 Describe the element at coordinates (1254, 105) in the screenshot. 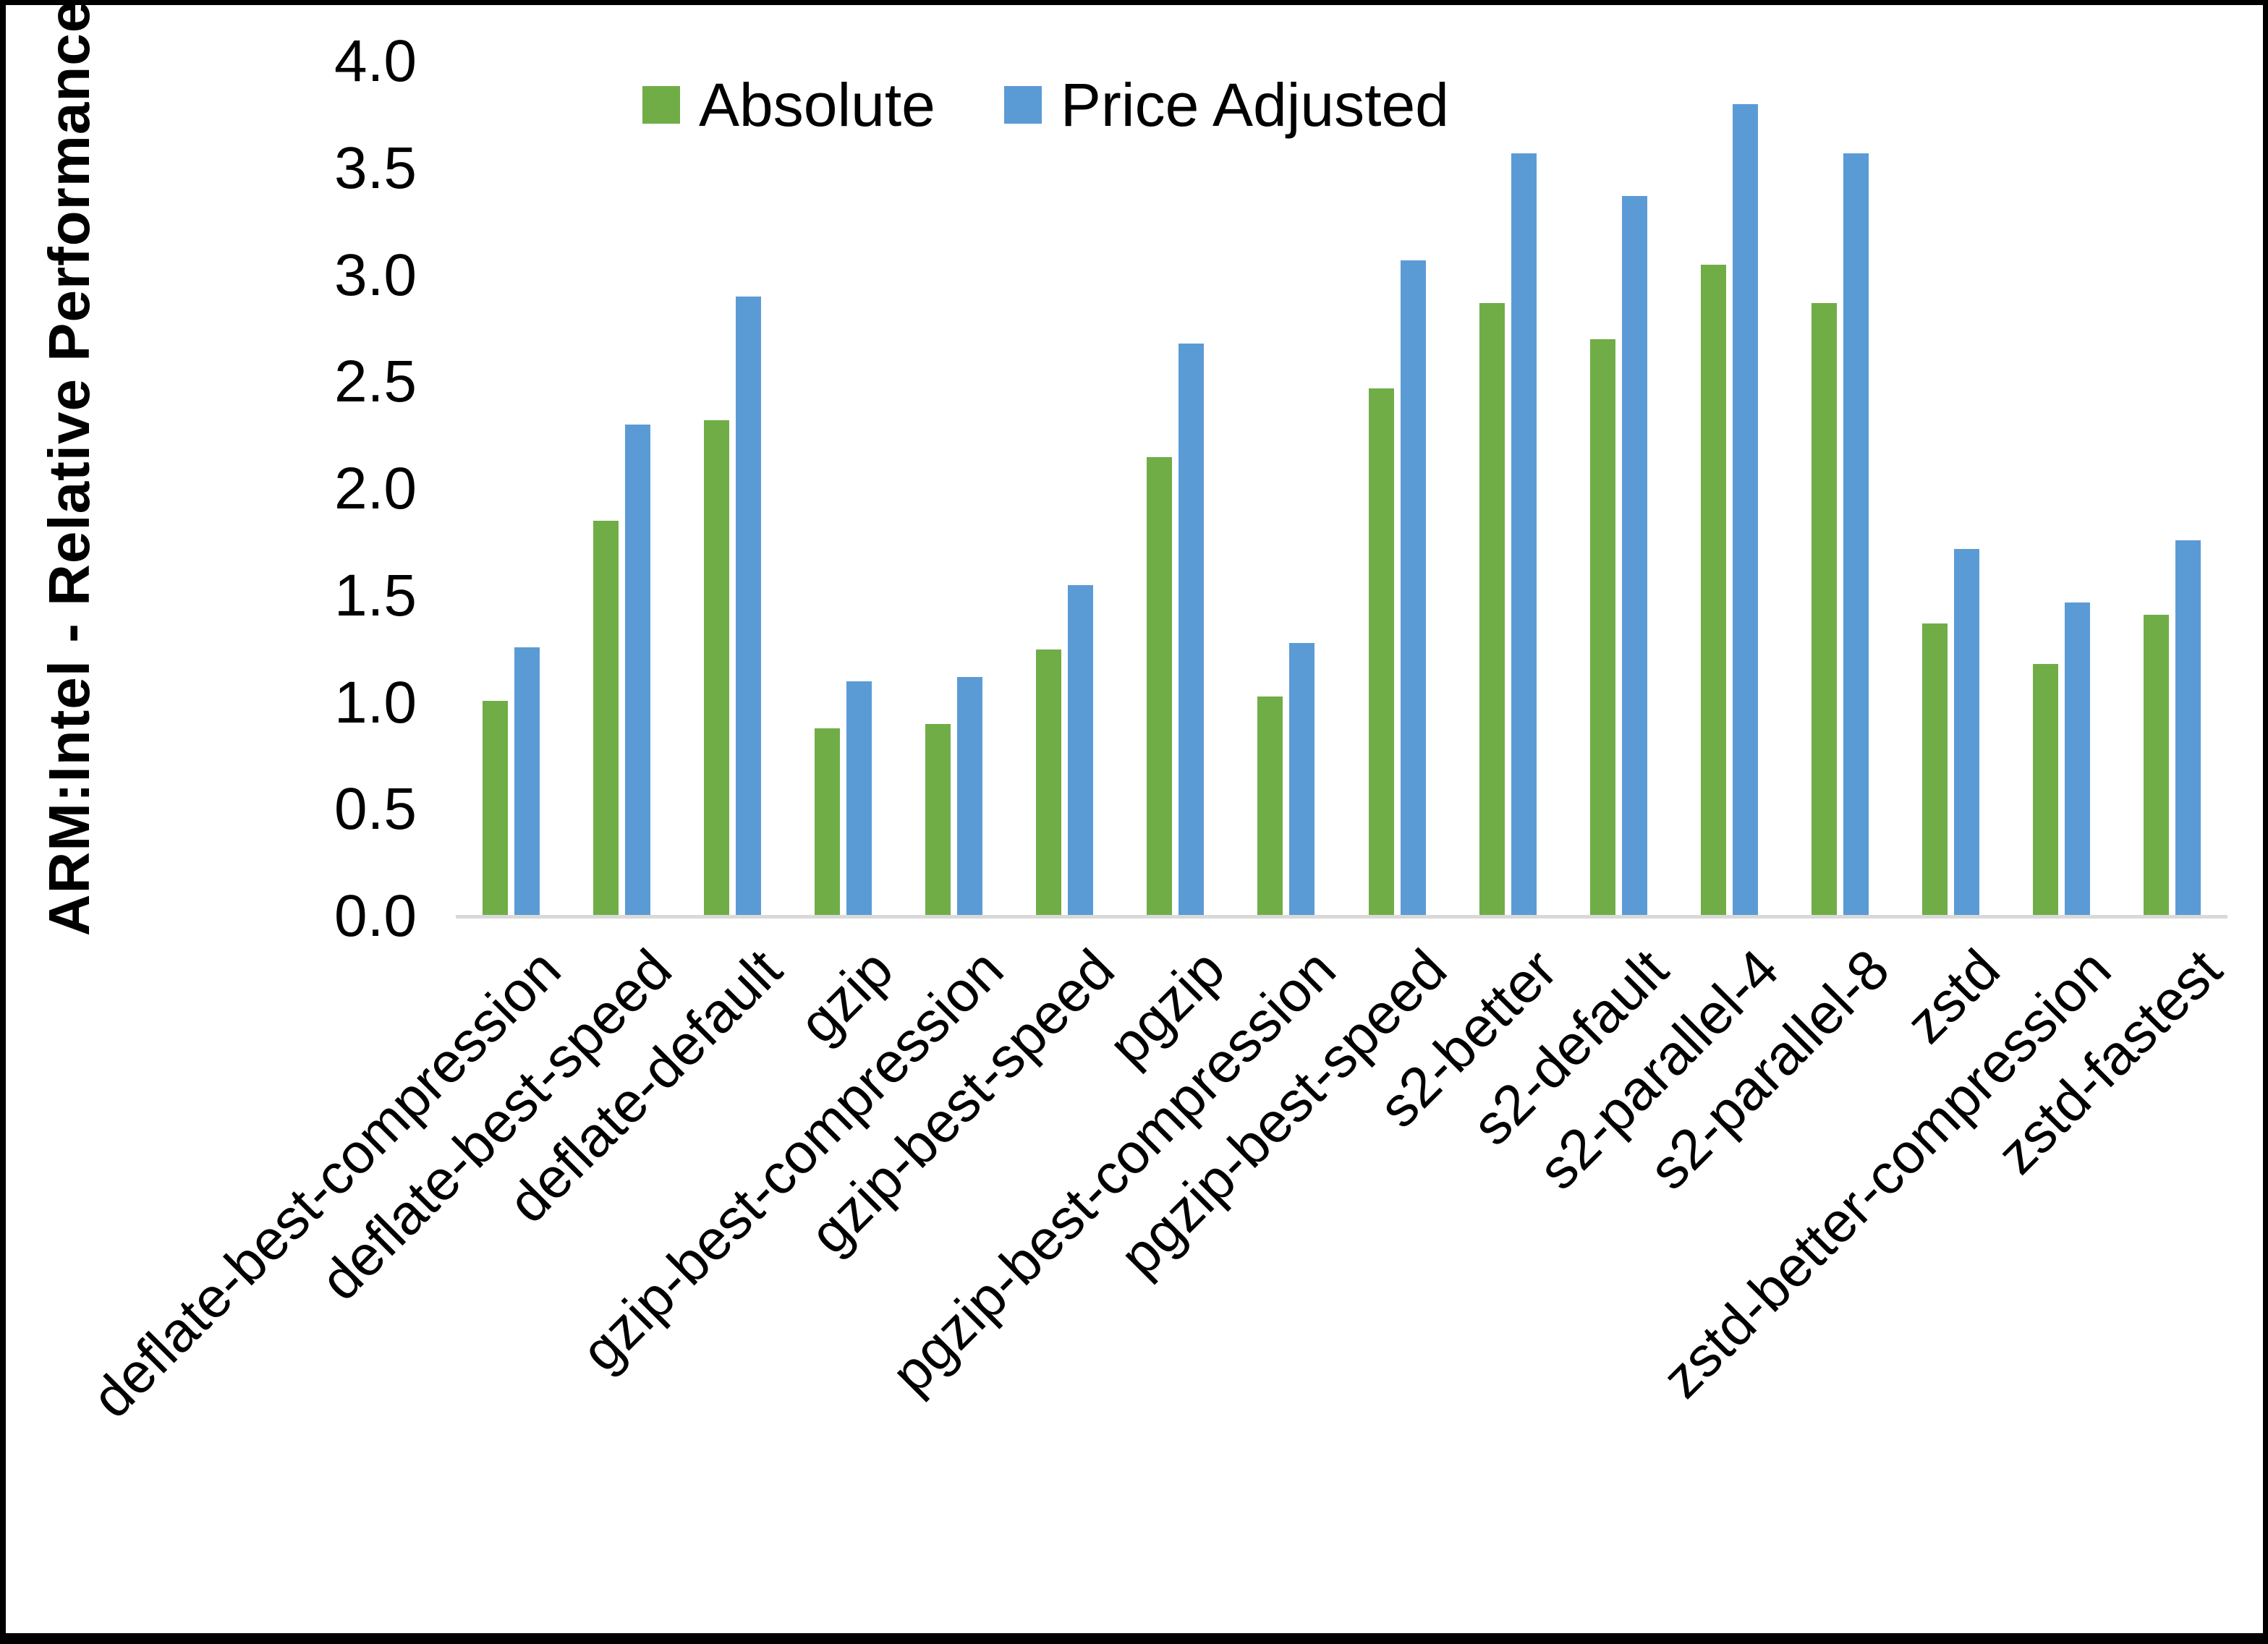

I see `legend-label-price-adjusted: Price Adjusted` at that location.